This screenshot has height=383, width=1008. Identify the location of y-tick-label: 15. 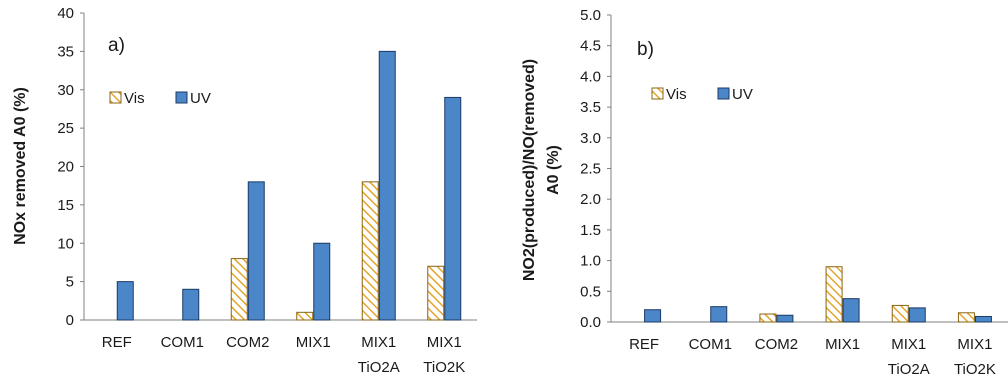
(65, 205).